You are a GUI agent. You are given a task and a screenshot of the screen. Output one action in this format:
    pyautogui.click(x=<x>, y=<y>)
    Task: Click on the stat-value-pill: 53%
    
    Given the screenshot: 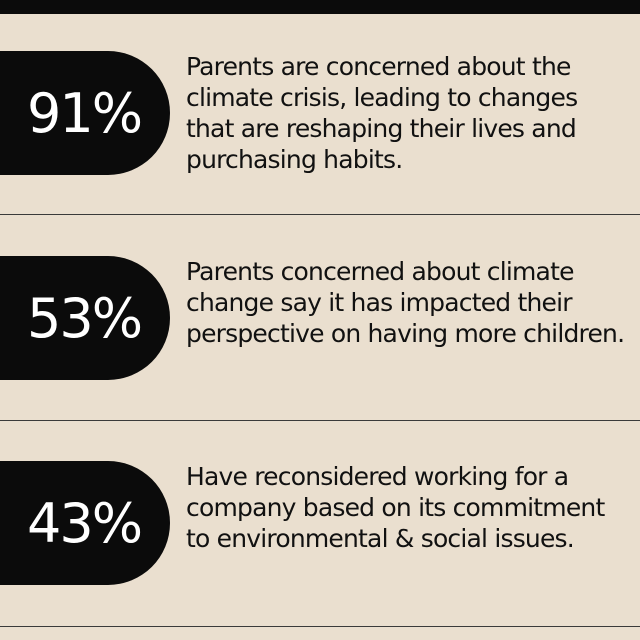 What is the action you would take?
    pyautogui.click(x=85, y=318)
    